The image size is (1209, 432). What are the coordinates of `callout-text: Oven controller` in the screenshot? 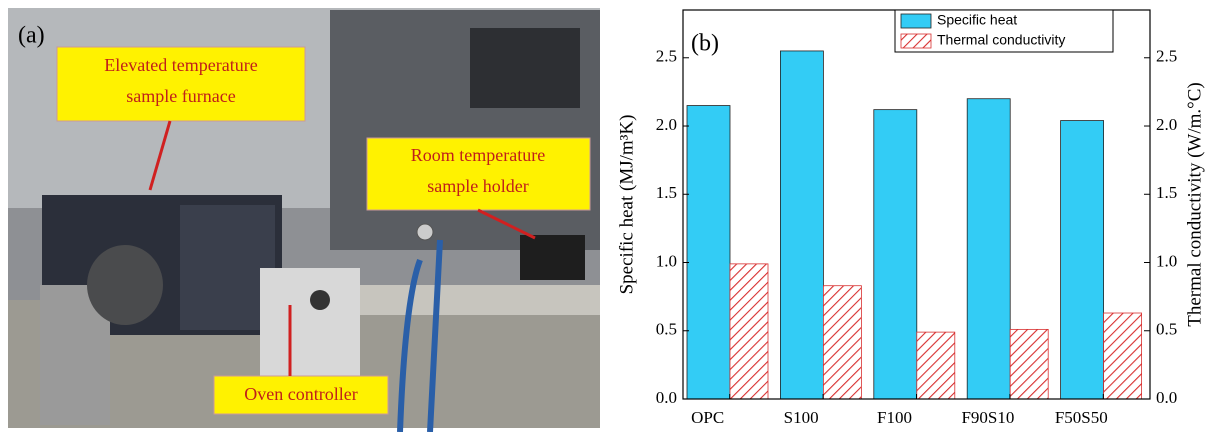 It's located at (300, 394).